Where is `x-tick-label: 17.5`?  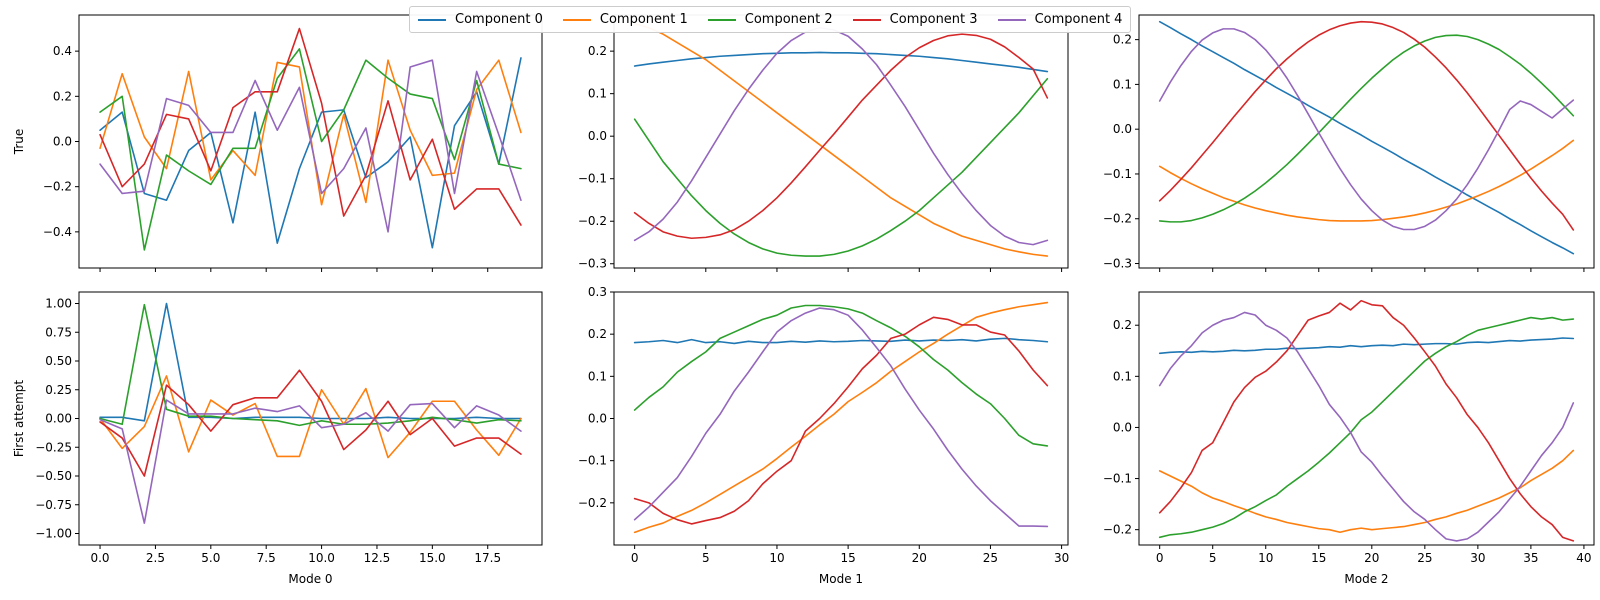
x-tick-label: 17.5 is located at coordinates (487, 558).